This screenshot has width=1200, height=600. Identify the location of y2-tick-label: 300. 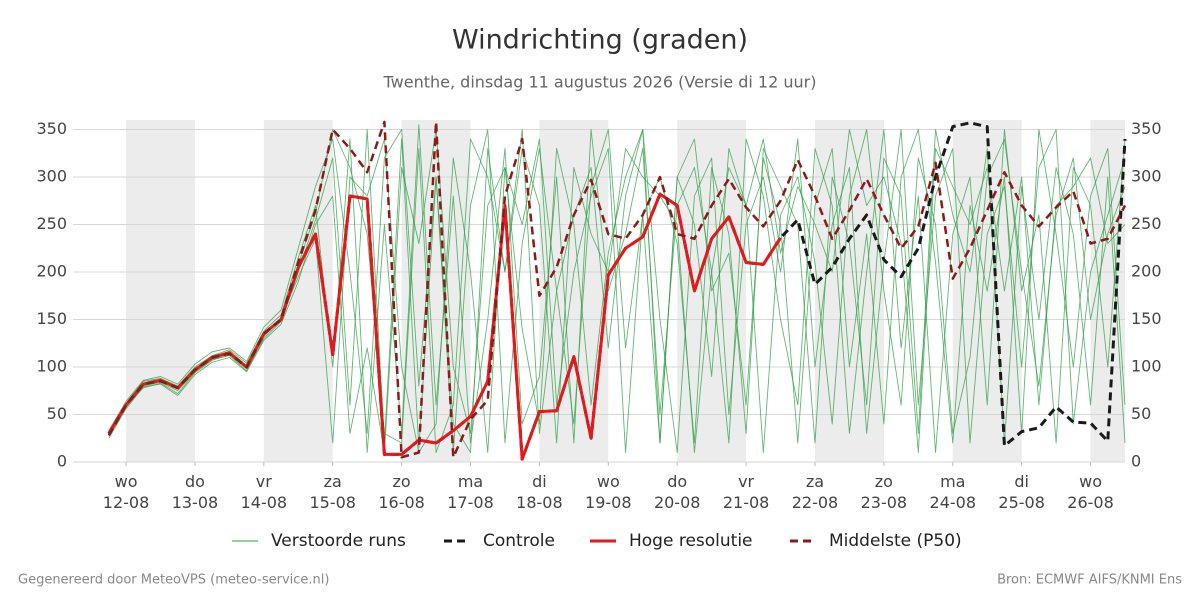
(1146, 176).